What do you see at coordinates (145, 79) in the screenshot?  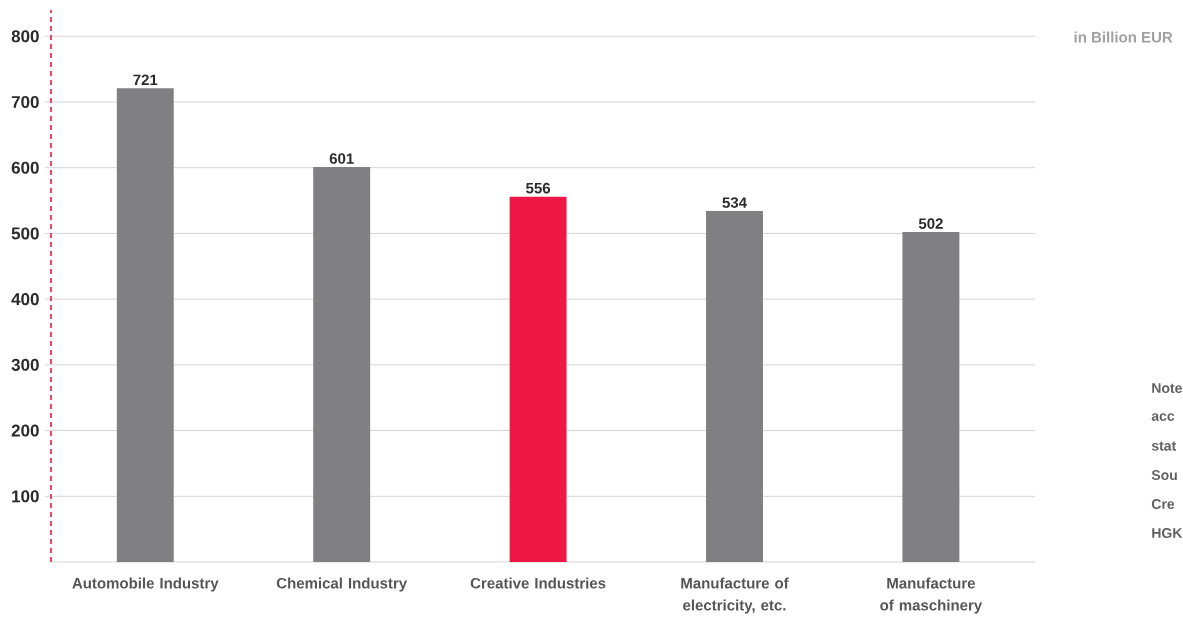 I see `data-label: 721` at bounding box center [145, 79].